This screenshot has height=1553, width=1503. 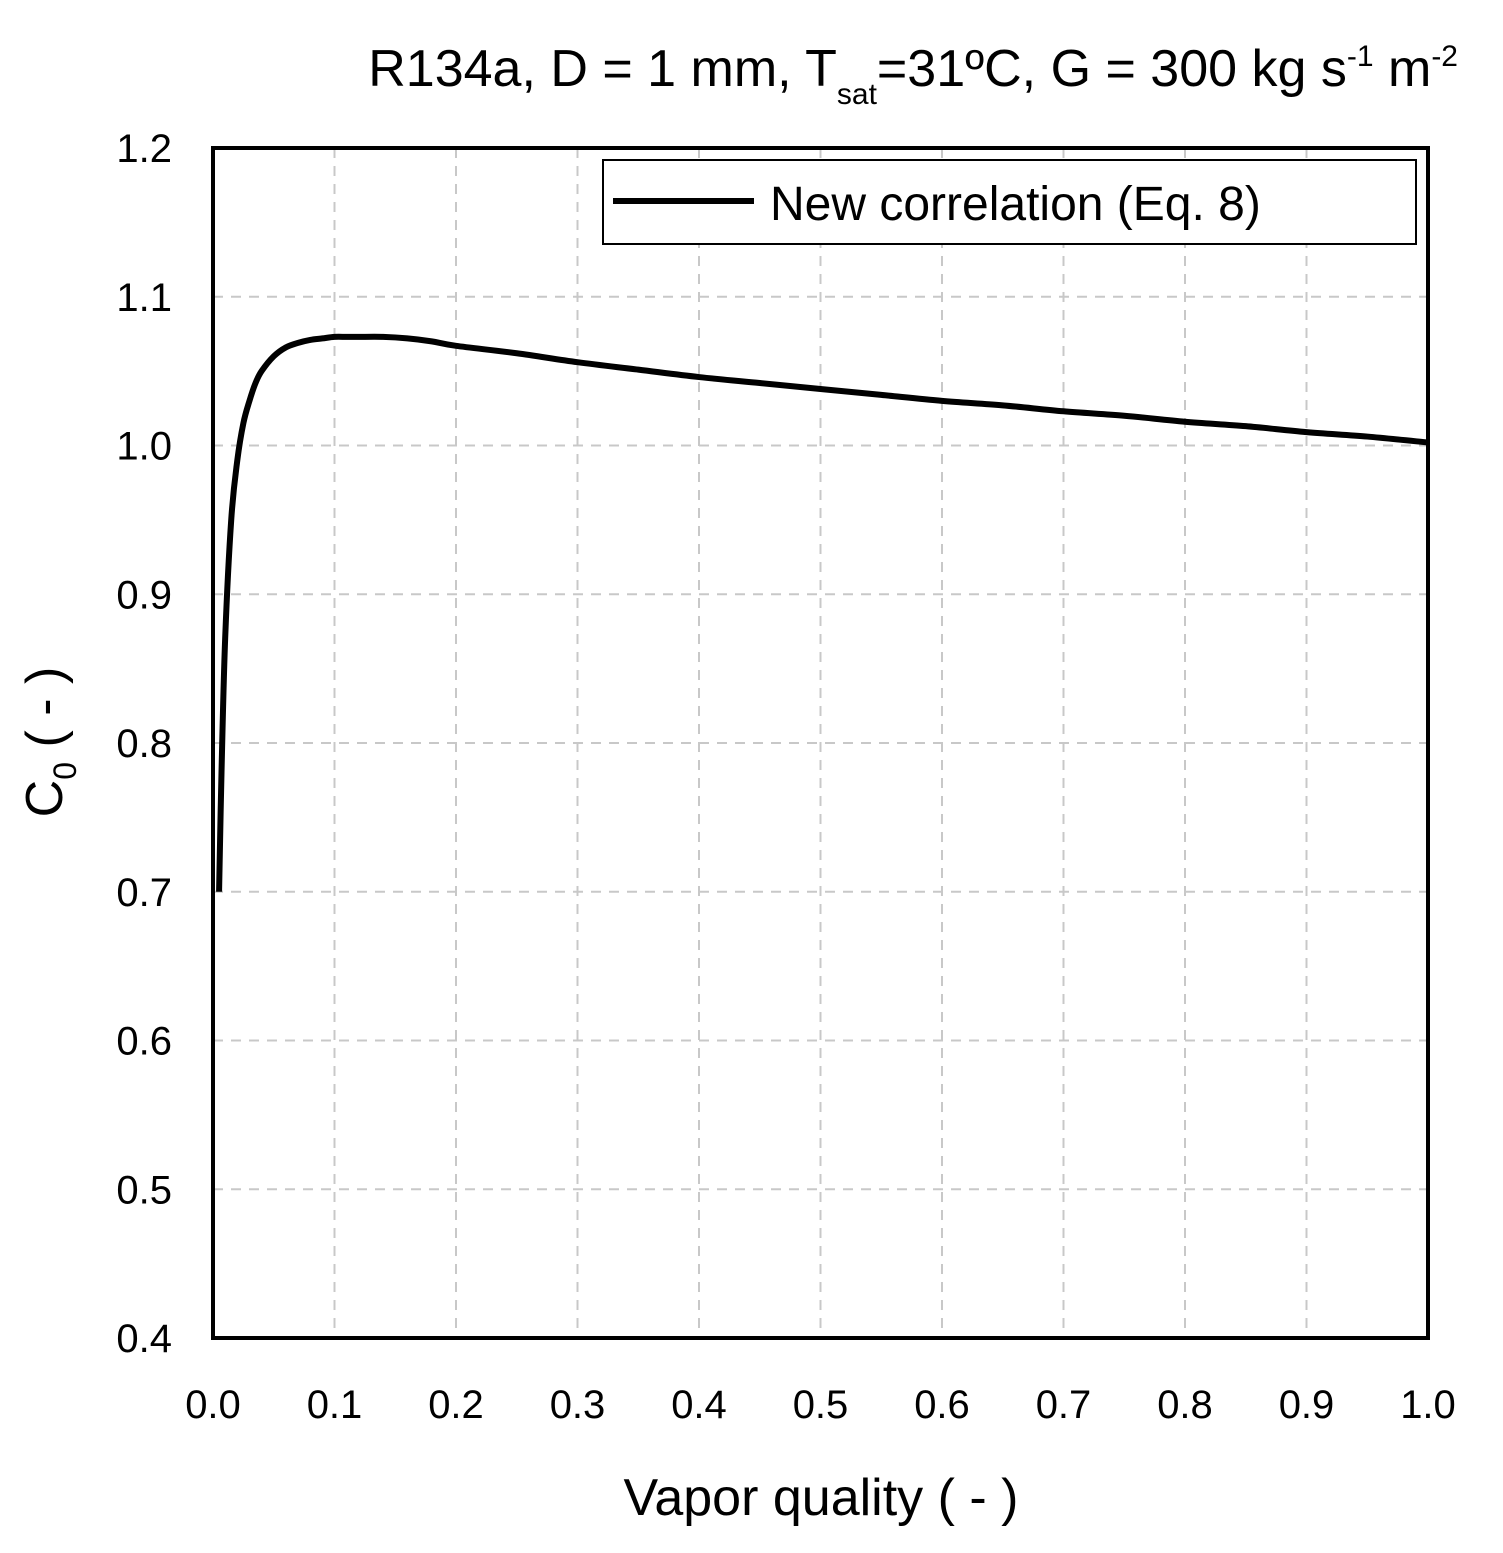 I want to click on y-tick-labels: 0.4 0.5 0.6 0.7 0.8 0.9 1.0 1.1 1.2, so click(x=144, y=744).